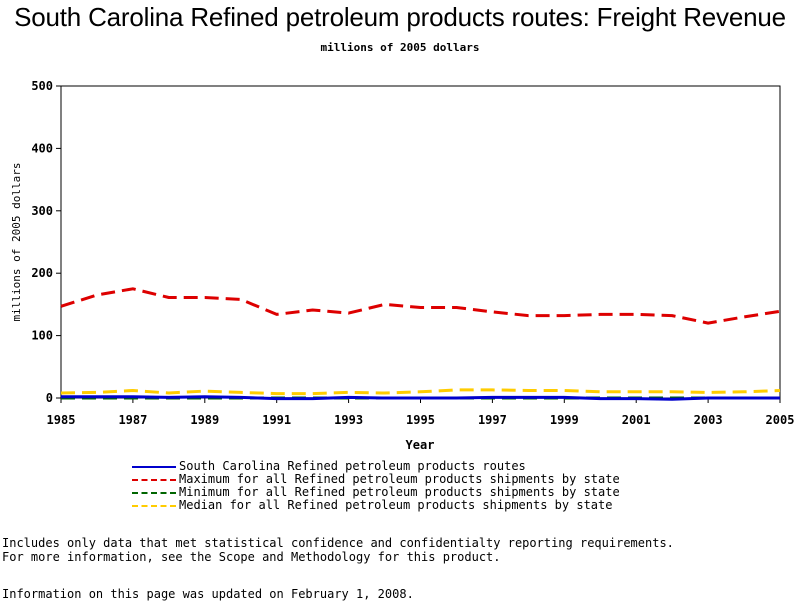  I want to click on x-tick-label: 2005, so click(780, 420).